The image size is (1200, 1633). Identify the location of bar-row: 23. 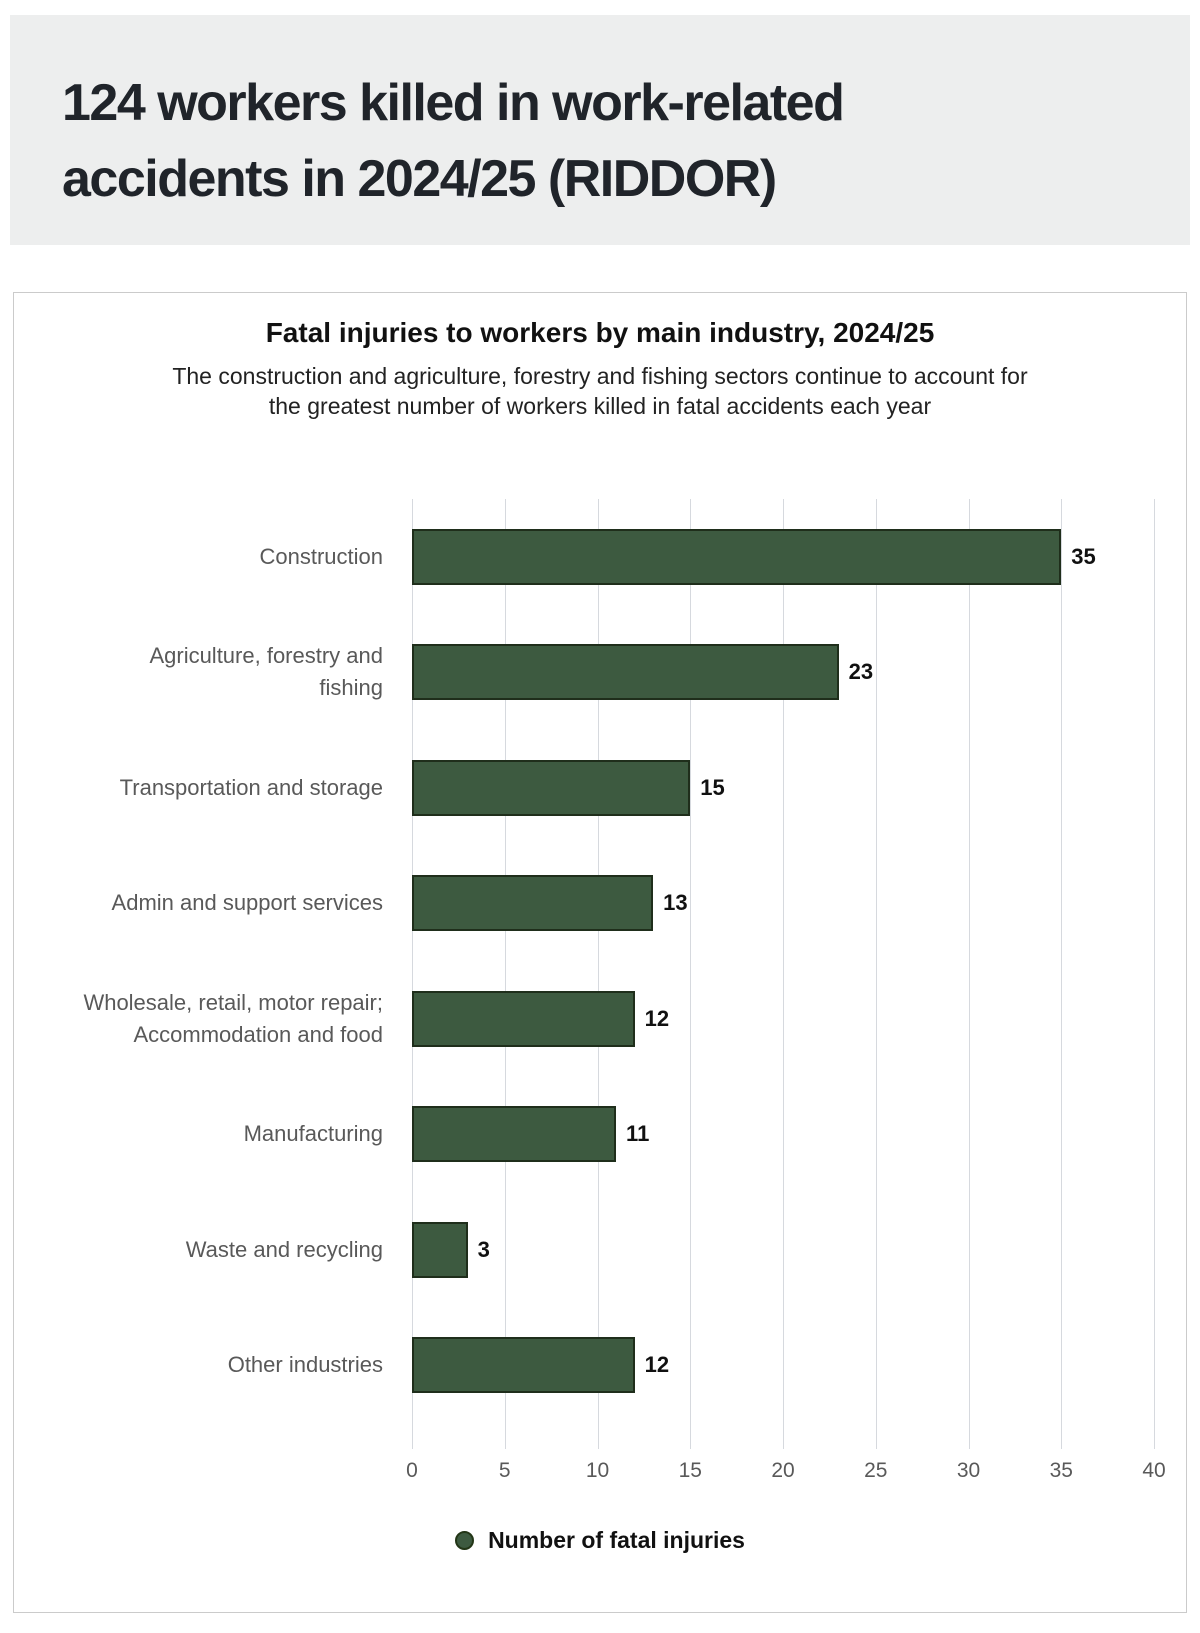
(783, 673).